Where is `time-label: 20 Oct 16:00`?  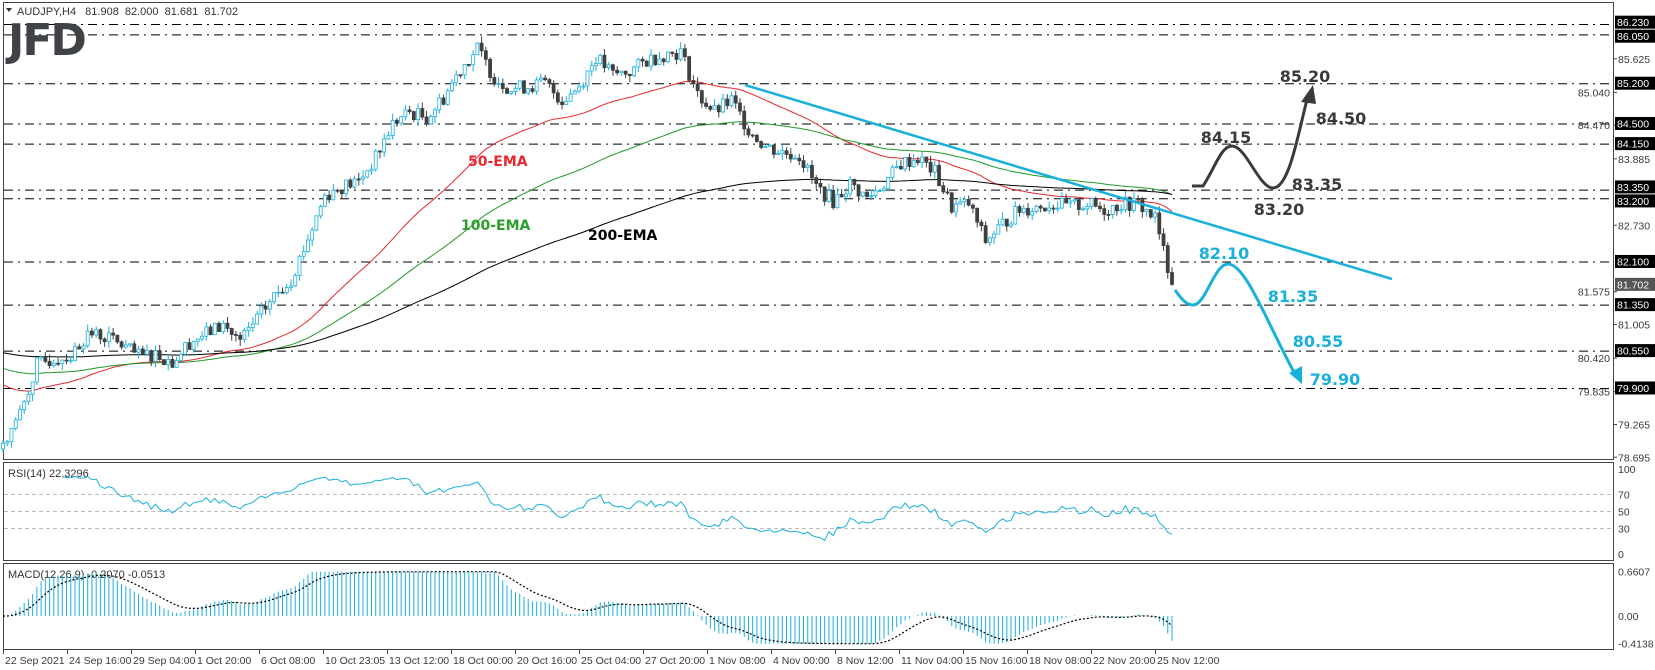 time-label: 20 Oct 16:00 is located at coordinates (547, 661).